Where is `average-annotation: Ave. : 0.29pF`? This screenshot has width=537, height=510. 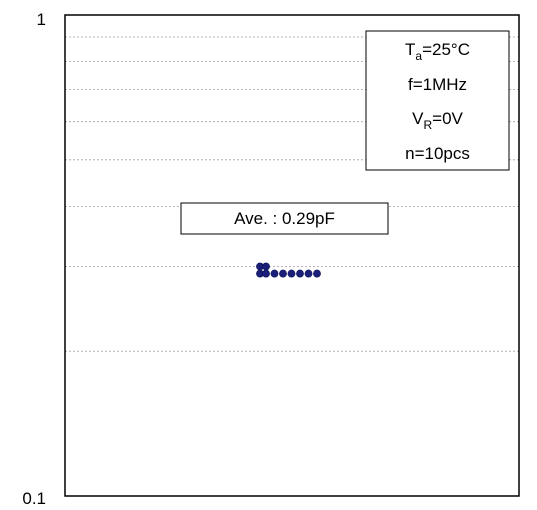
average-annotation: Ave. : 0.29pF is located at coordinates (284, 218).